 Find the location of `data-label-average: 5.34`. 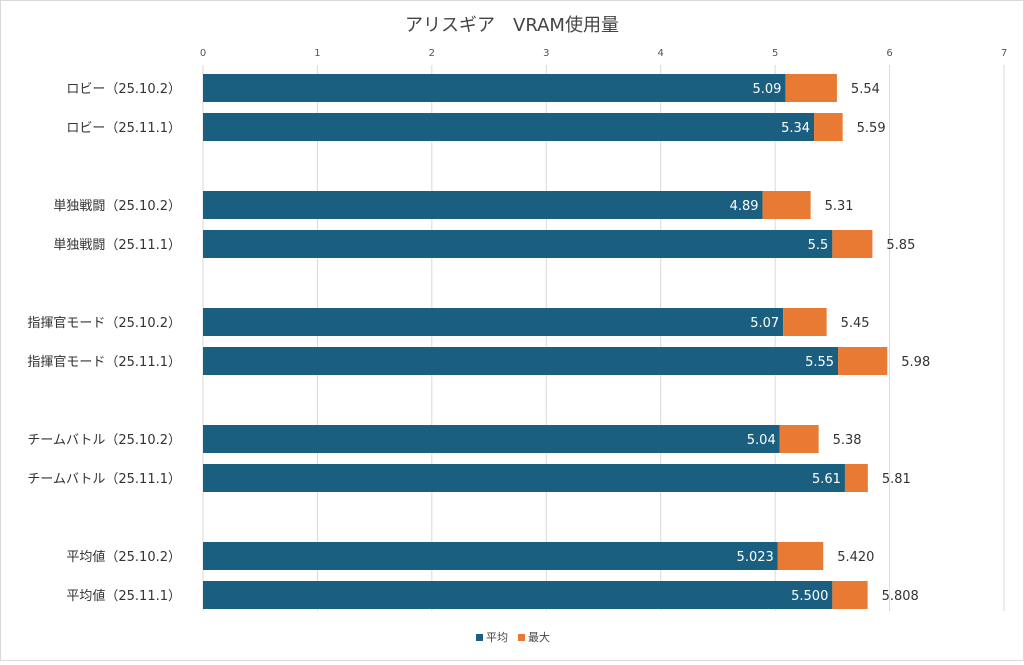

data-label-average: 5.34 is located at coordinates (795, 128).